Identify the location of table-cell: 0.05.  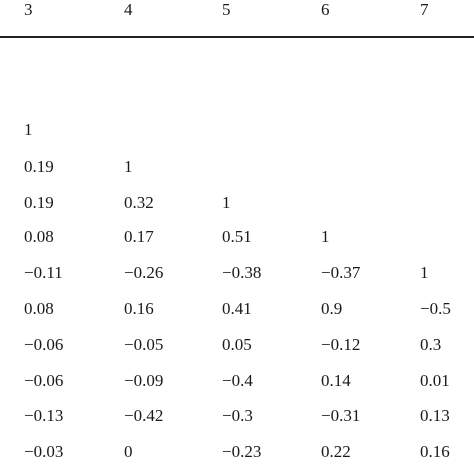
(237, 344).